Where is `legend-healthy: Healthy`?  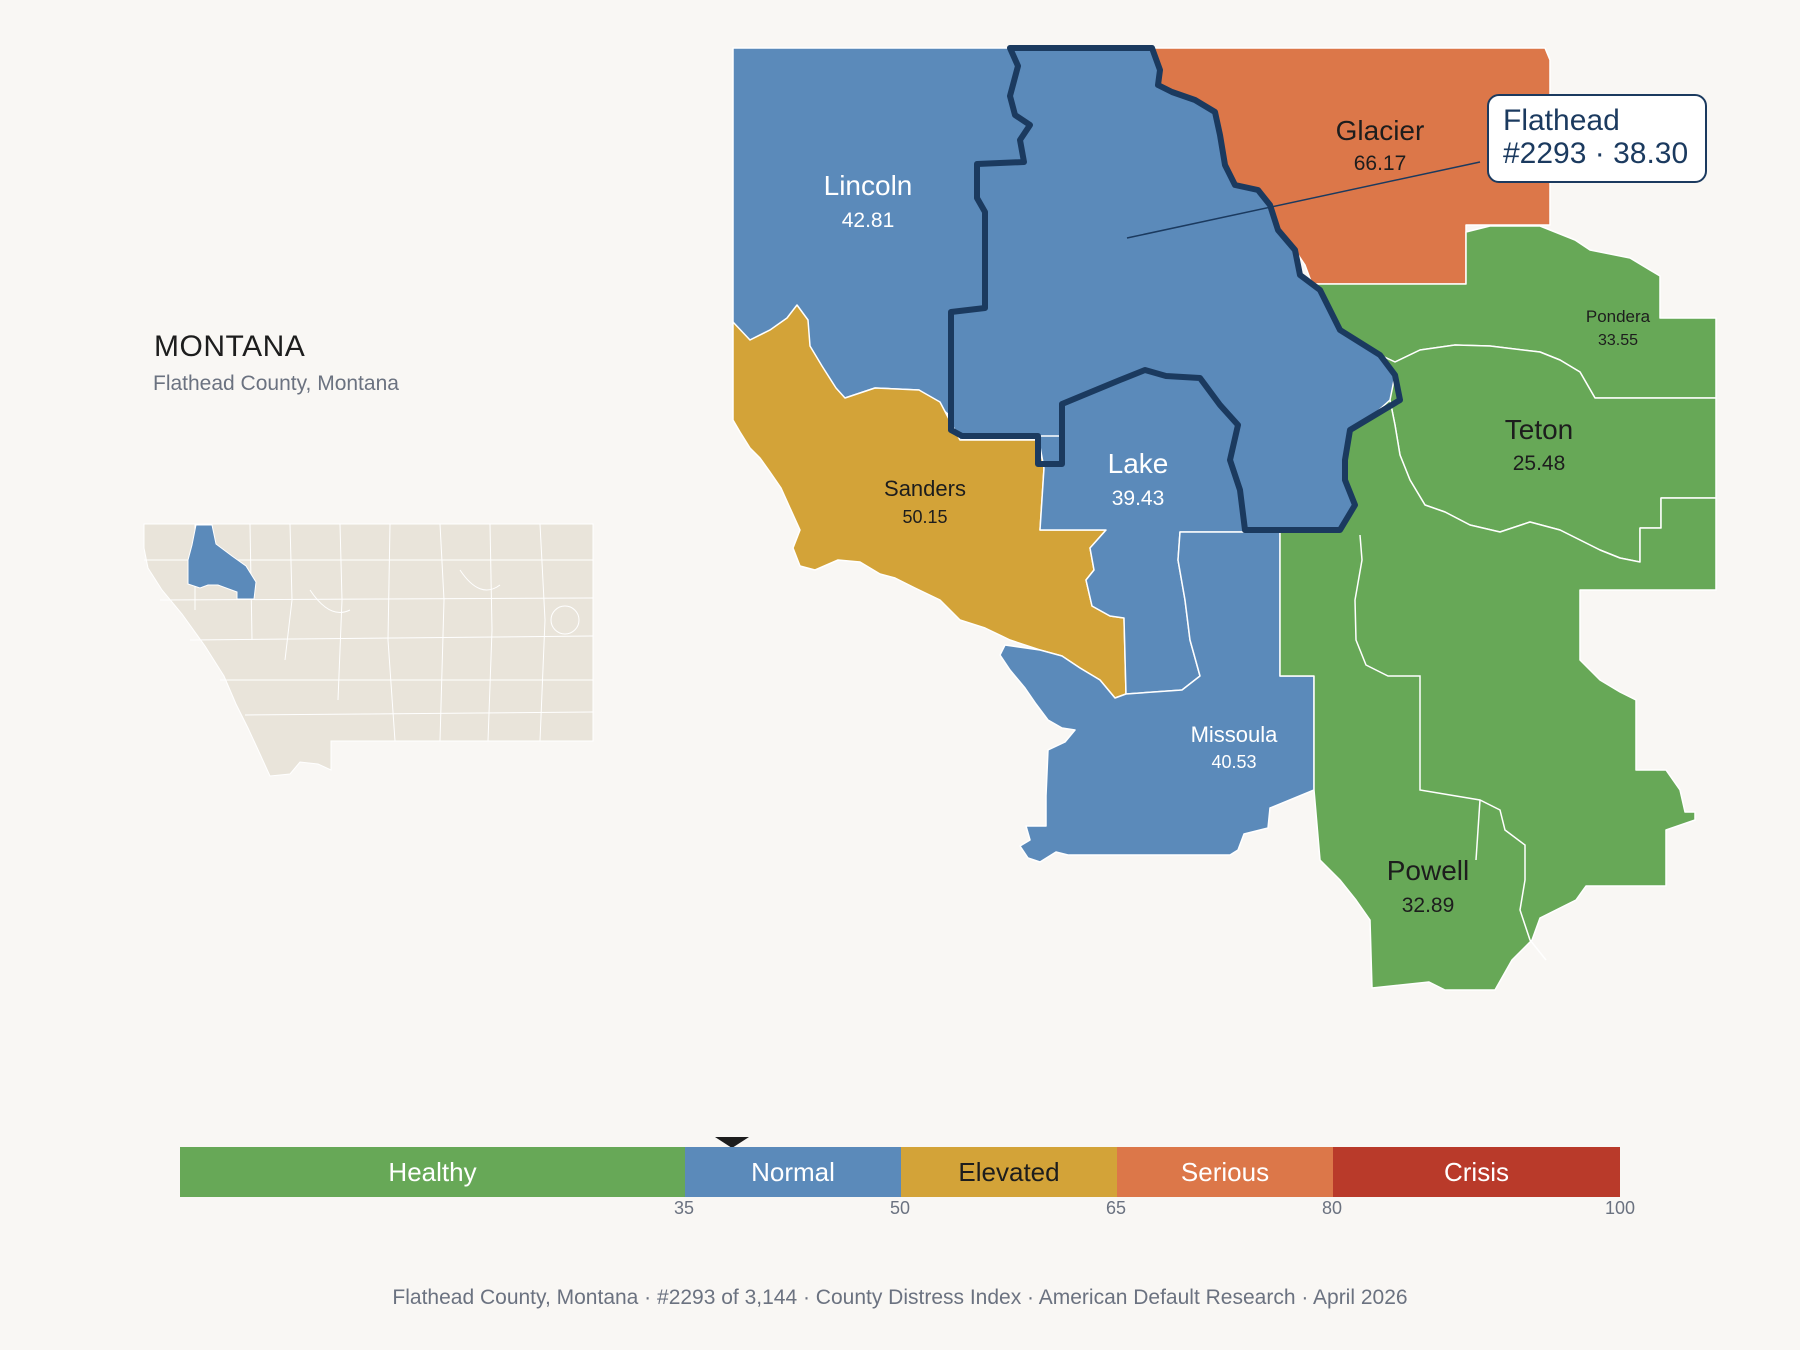 legend-healthy: Healthy is located at coordinates (432, 1172).